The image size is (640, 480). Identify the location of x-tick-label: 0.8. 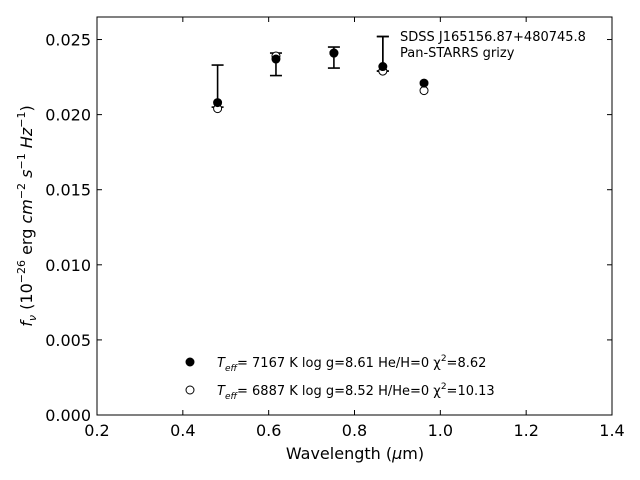
(354, 430).